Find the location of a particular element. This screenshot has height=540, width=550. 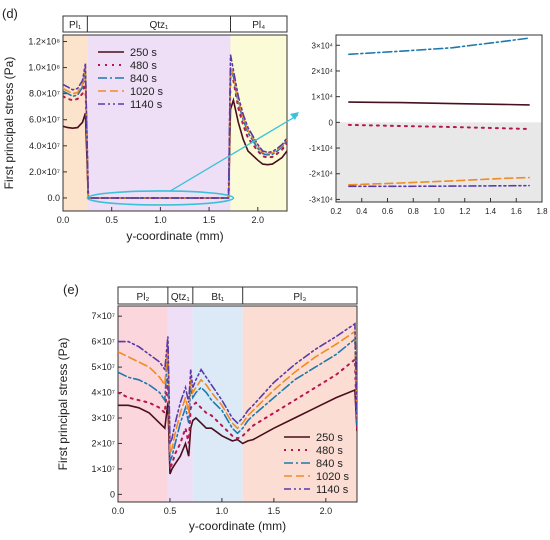

x-tick-label: 0.8 is located at coordinates (414, 211).